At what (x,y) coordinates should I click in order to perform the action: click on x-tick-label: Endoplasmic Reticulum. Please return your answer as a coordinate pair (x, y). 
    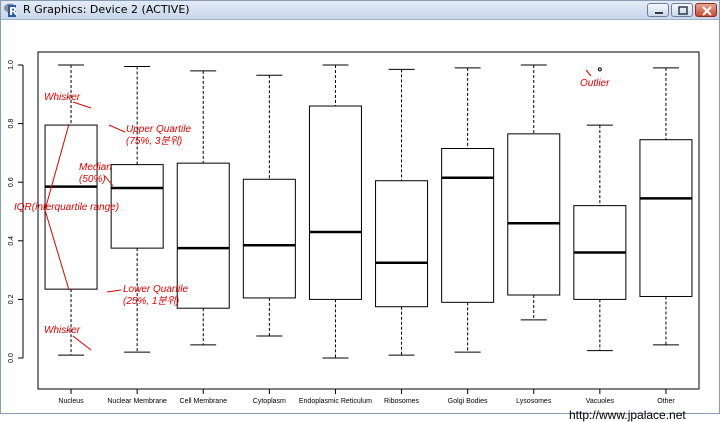
    Looking at the image, I should click on (335, 401).